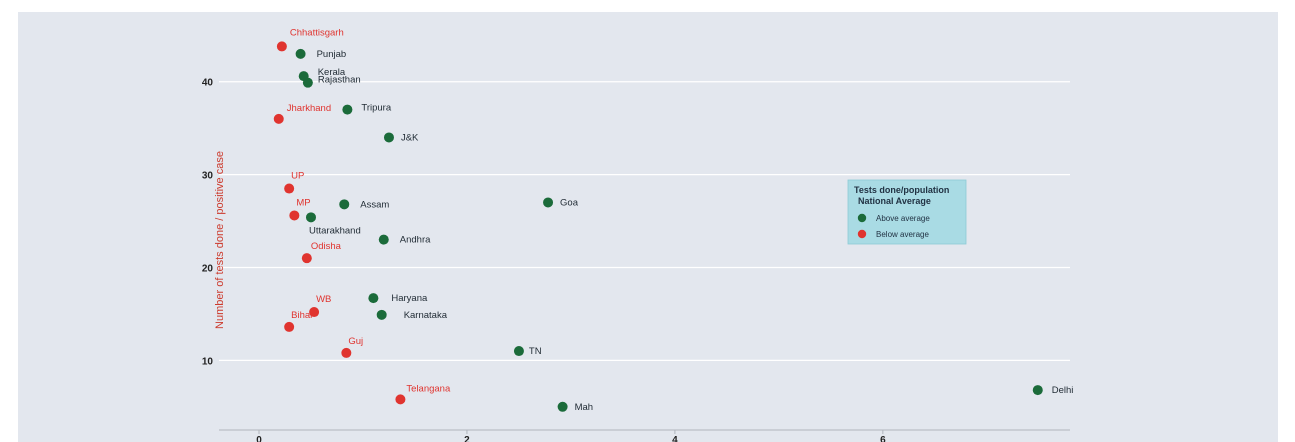 This screenshot has width=1295, height=442. Describe the element at coordinates (883, 438) in the screenshot. I see `x-tick-label: 6` at that location.